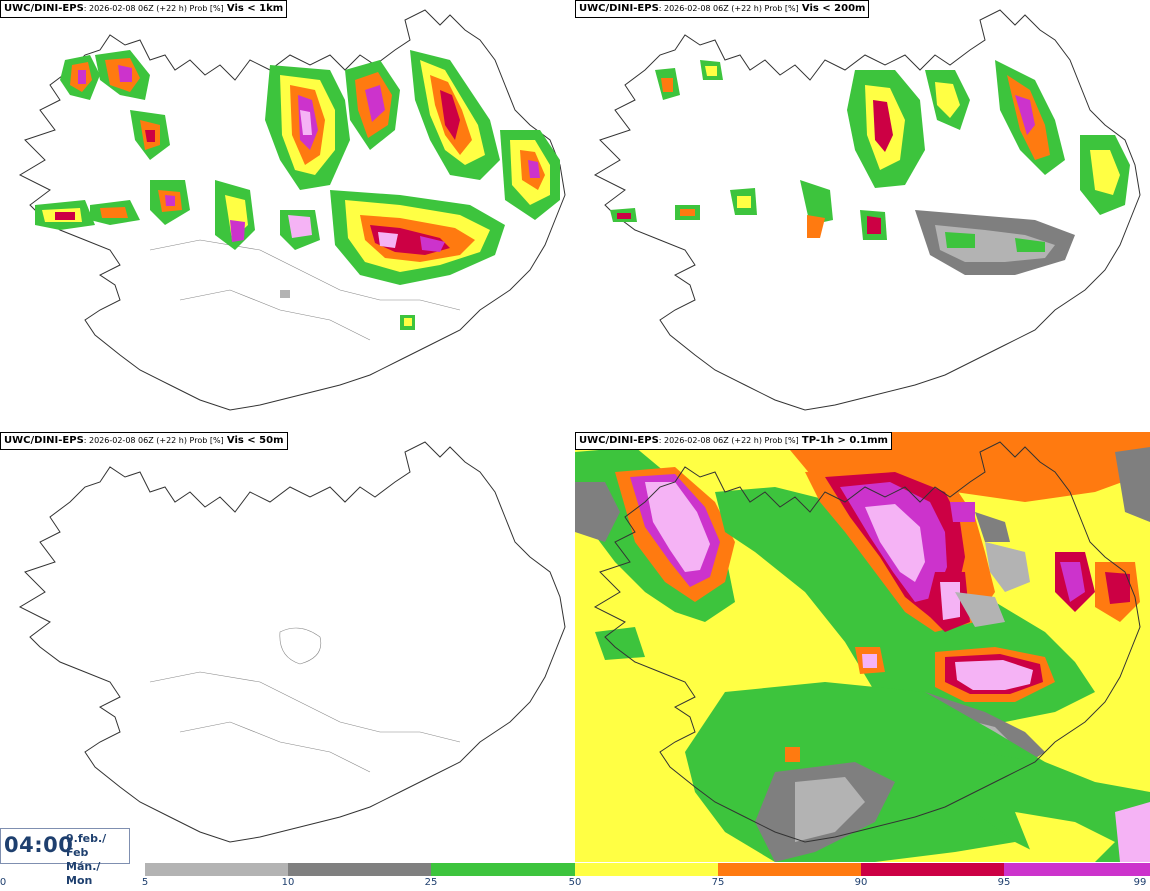  I want to click on variable-label: Vis < 200m, so click(833, 8).